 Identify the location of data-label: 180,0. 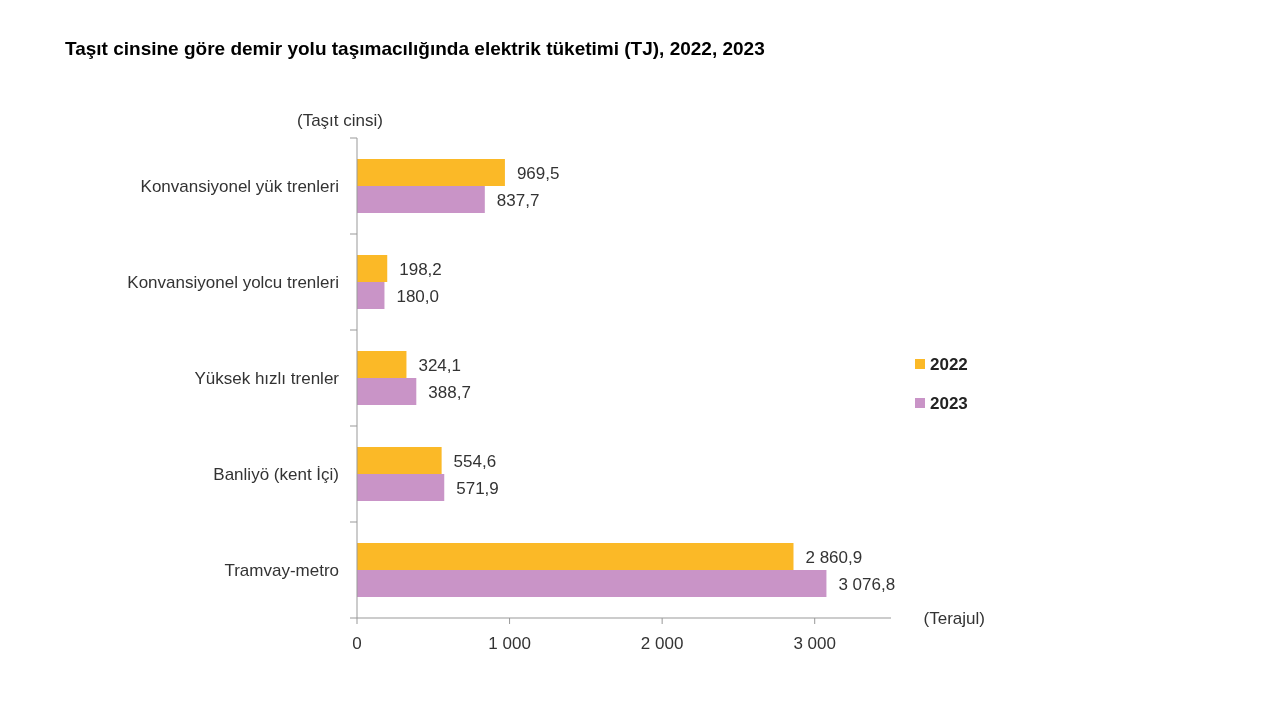
(418, 296).